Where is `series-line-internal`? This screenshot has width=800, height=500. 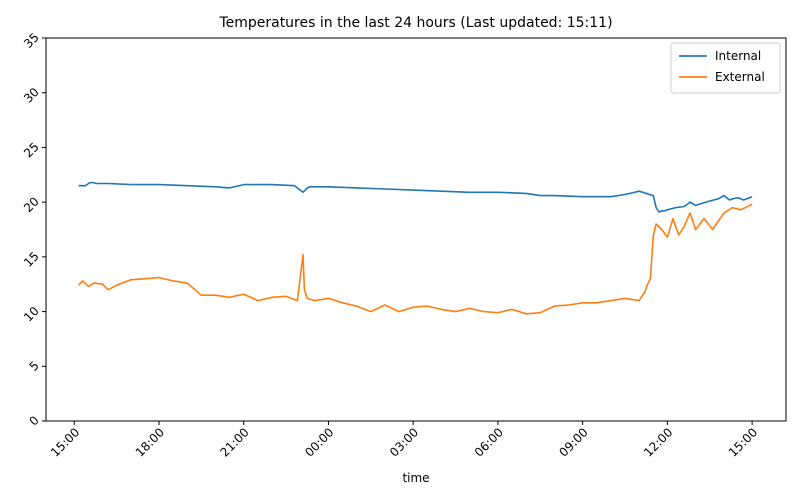
series-line-internal is located at coordinates (415, 197).